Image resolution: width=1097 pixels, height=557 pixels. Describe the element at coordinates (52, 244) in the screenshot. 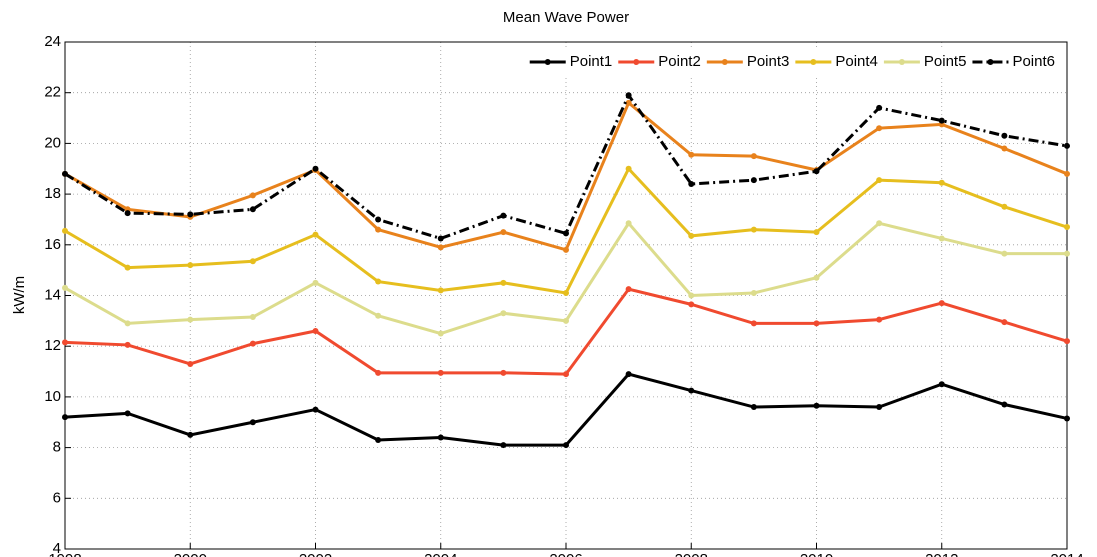

I see `y-tick-label: 16` at that location.